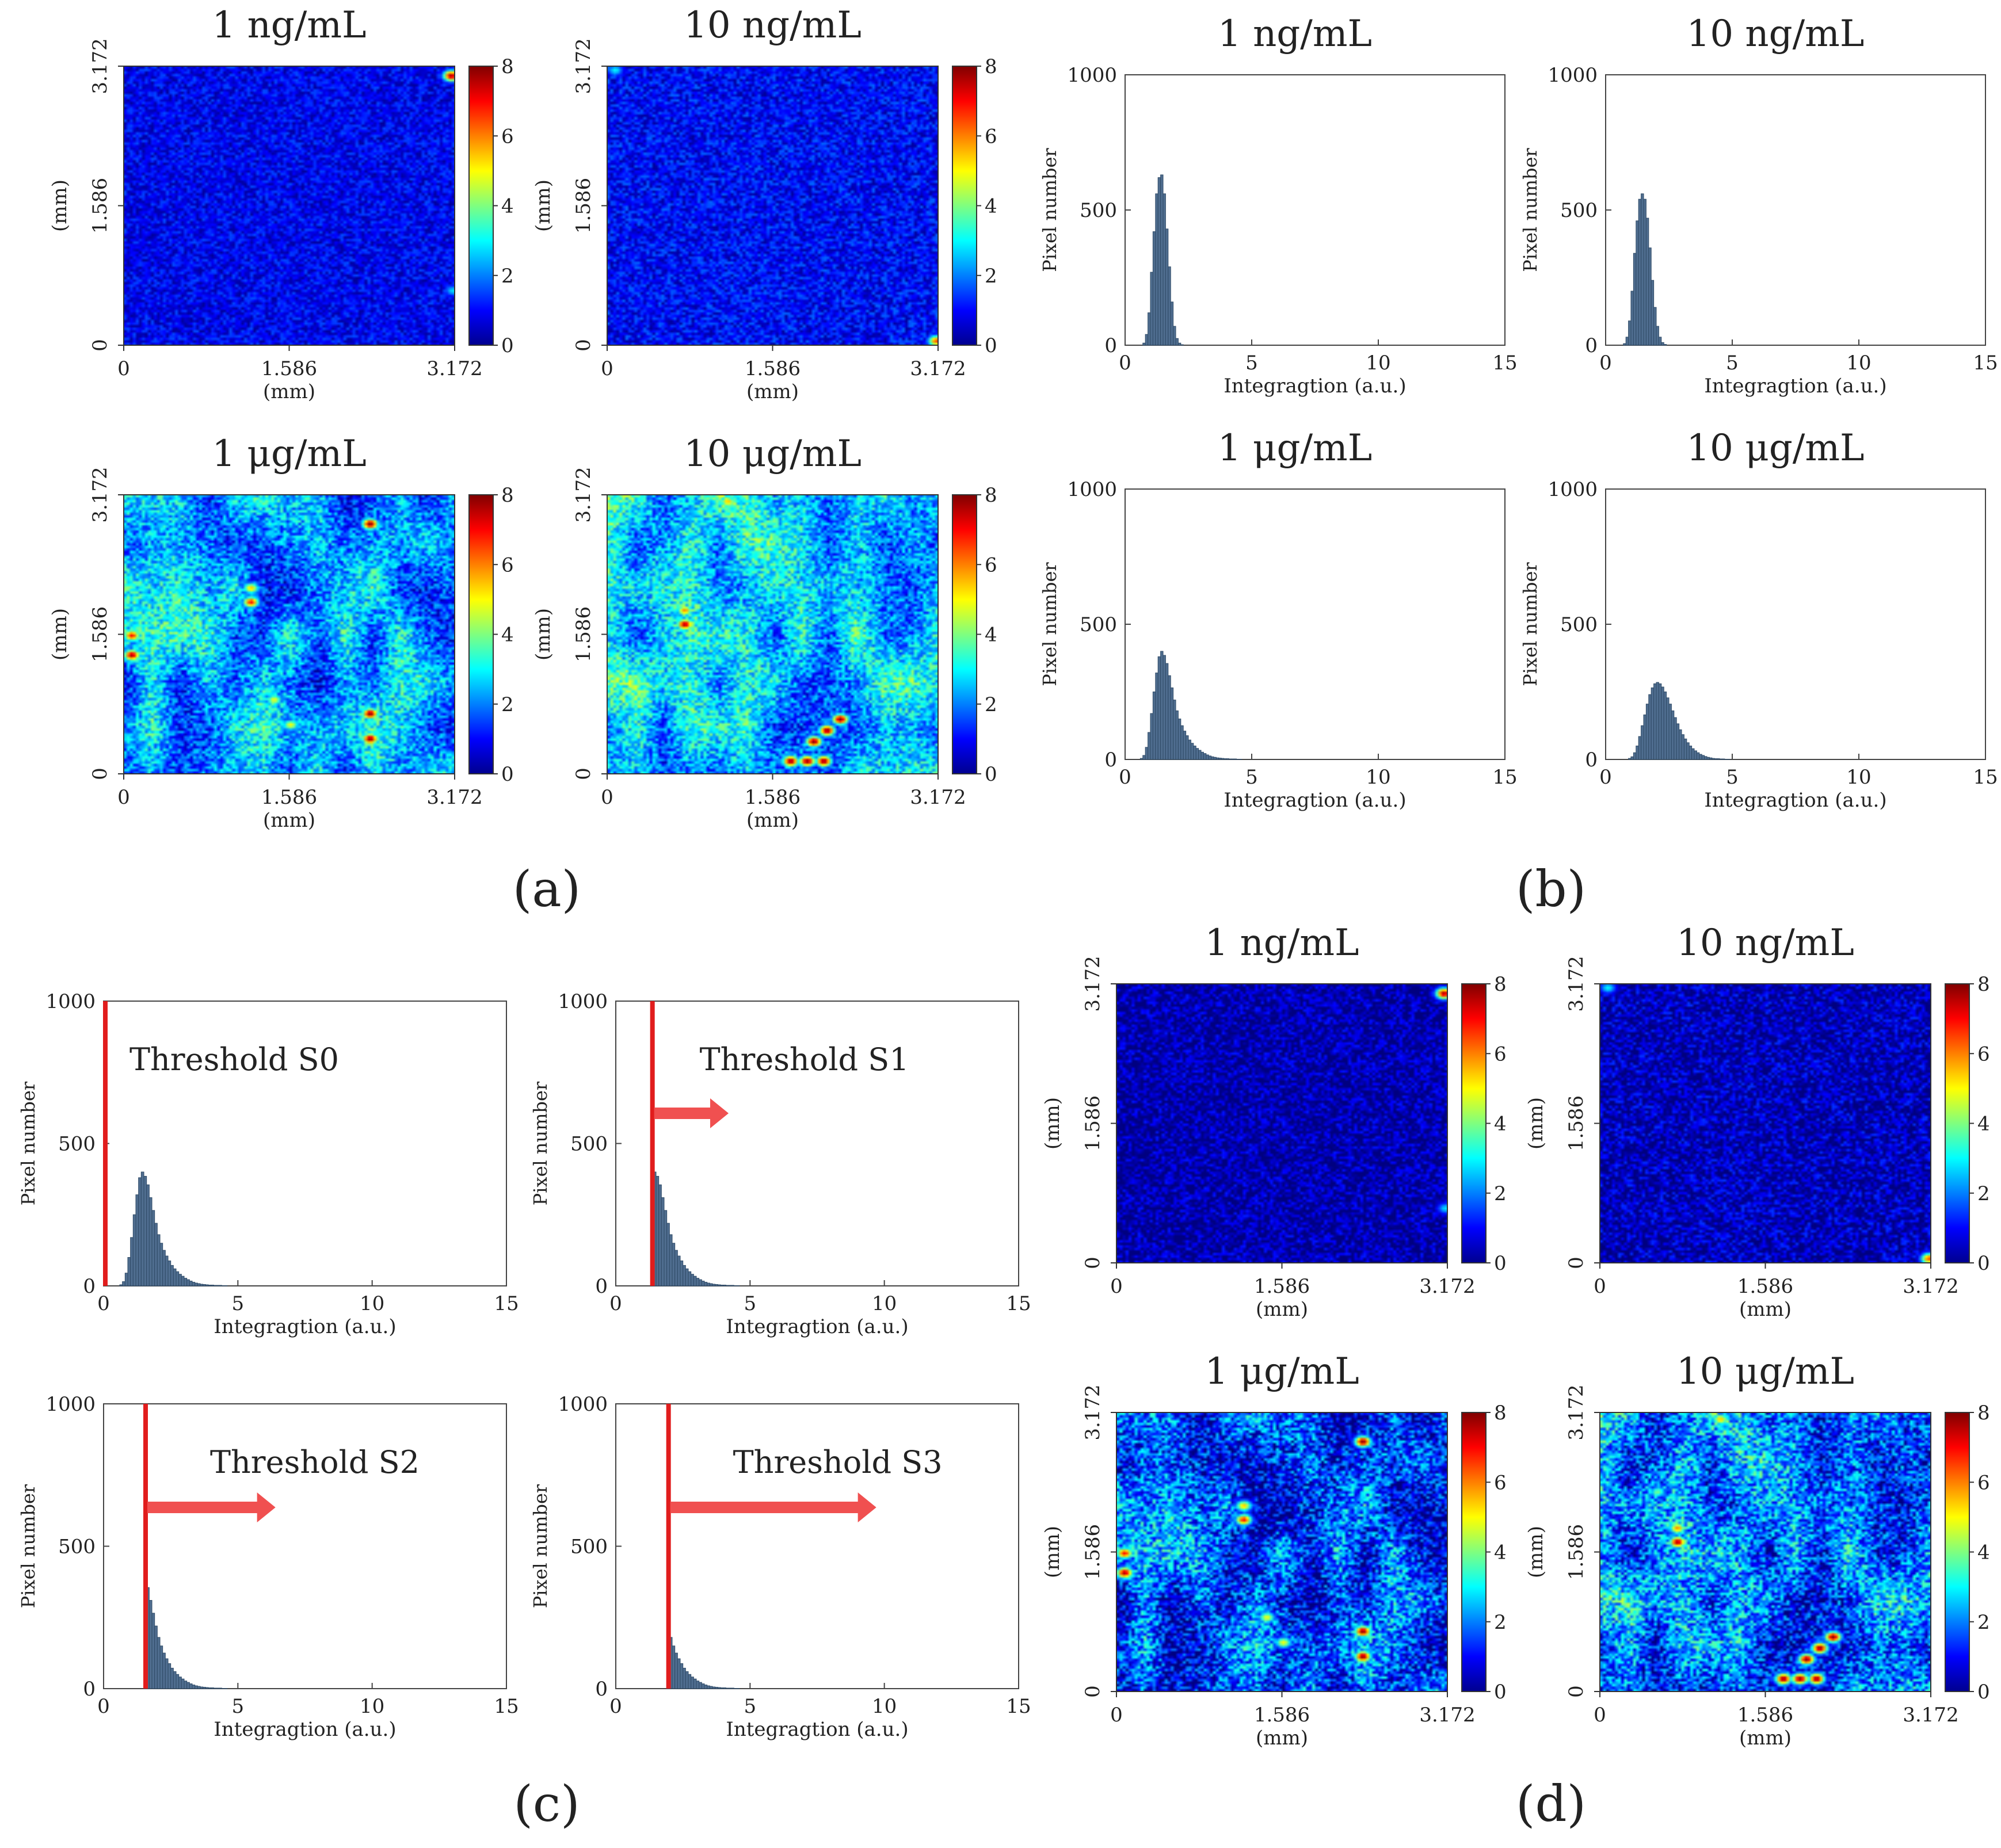  I want to click on threshold-annotation: Threshold S1, so click(804, 1059).